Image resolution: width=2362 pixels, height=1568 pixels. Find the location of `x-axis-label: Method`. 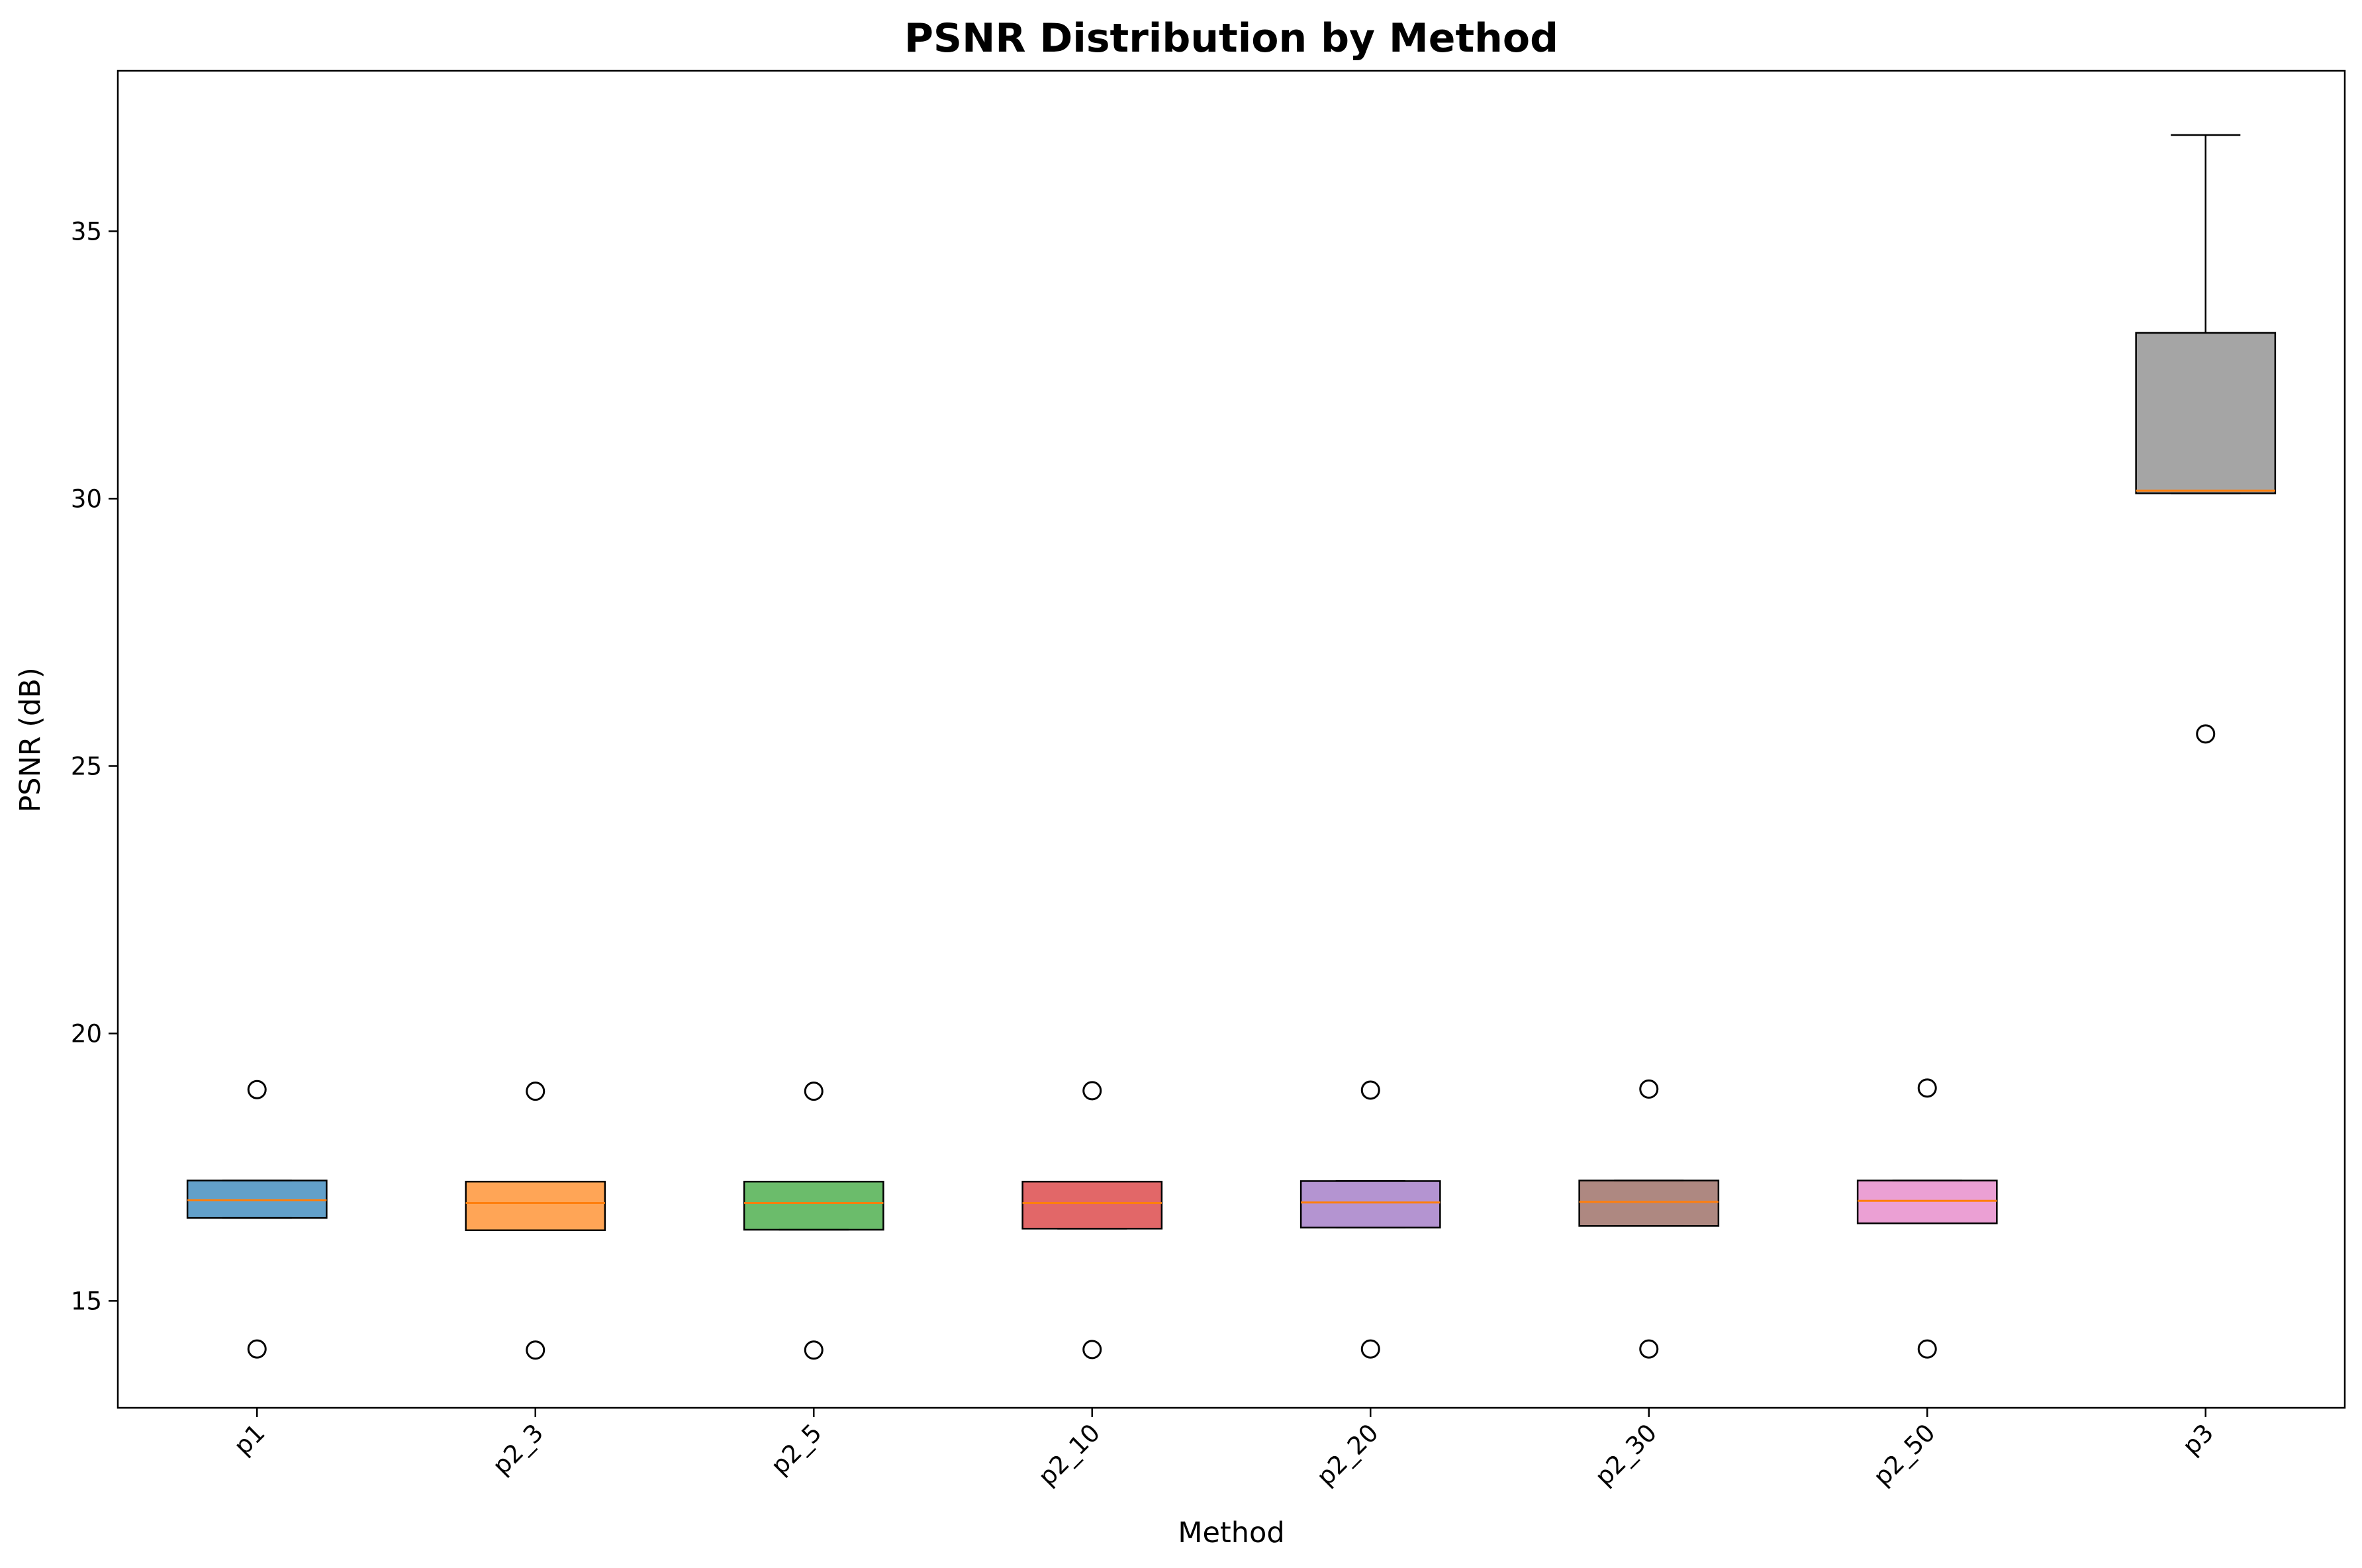

x-axis-label: Method is located at coordinates (1231, 1533).